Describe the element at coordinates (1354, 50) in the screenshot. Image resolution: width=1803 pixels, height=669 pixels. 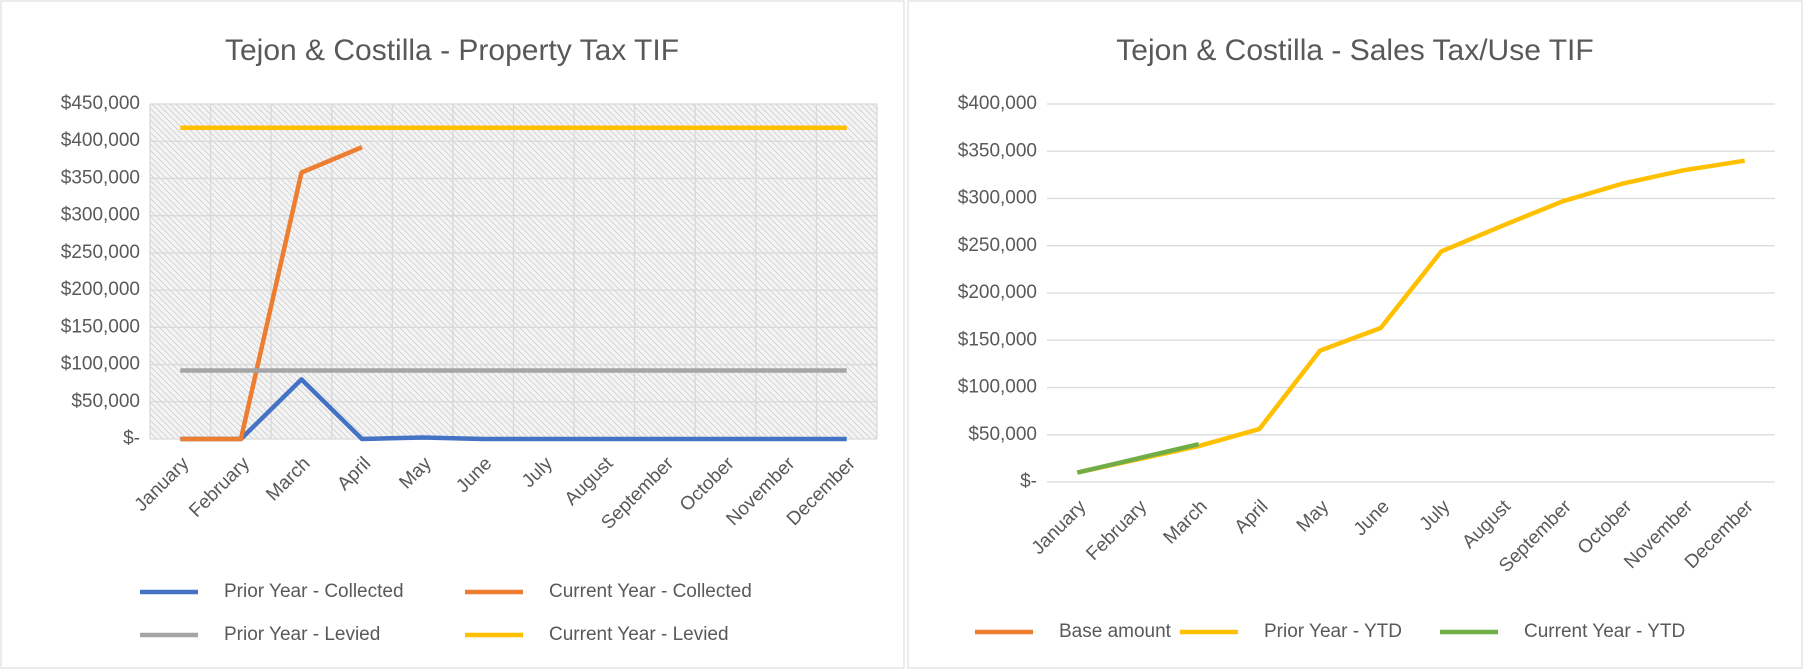
I see `chart-title: Tejon & Costilla - Sales Tax/Use TIF` at that location.